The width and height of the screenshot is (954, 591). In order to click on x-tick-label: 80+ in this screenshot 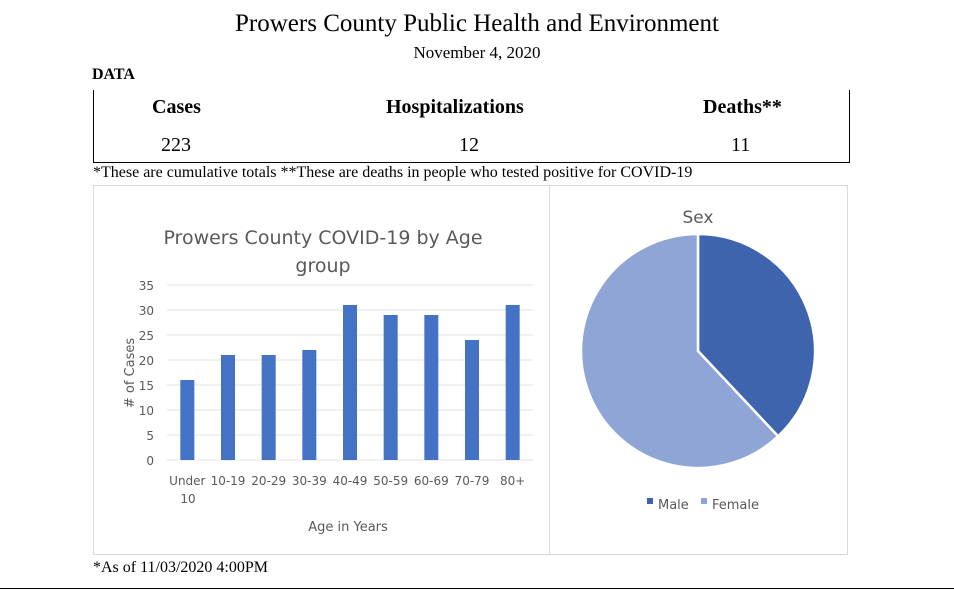, I will do `click(512, 481)`.